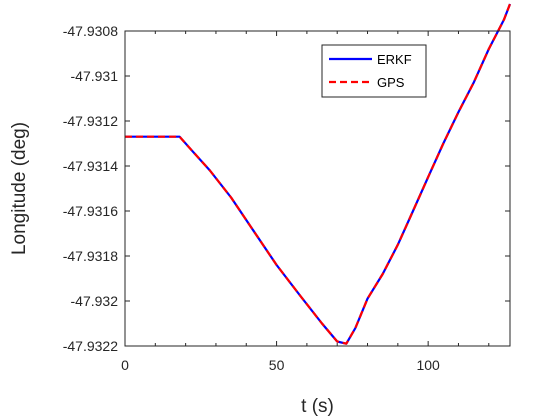 This screenshot has height=420, width=560. Describe the element at coordinates (428, 365) in the screenshot. I see `x-tick-label: 100` at that location.